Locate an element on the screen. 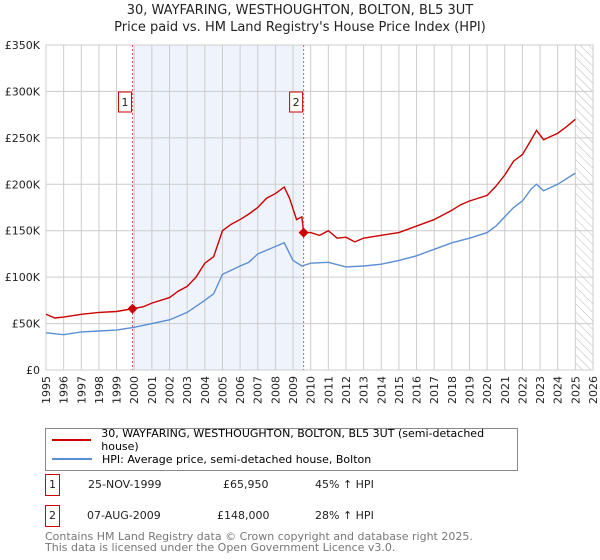  transaction-row: 2 07-AUG-2009 £148,000 28% ↑ HPI is located at coordinates (245, 516).